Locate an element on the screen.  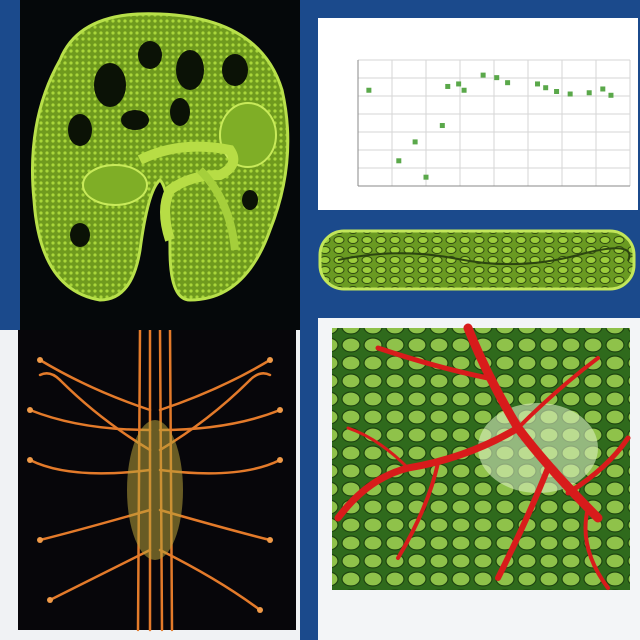
scatter-chart is located at coordinates (494, 123).